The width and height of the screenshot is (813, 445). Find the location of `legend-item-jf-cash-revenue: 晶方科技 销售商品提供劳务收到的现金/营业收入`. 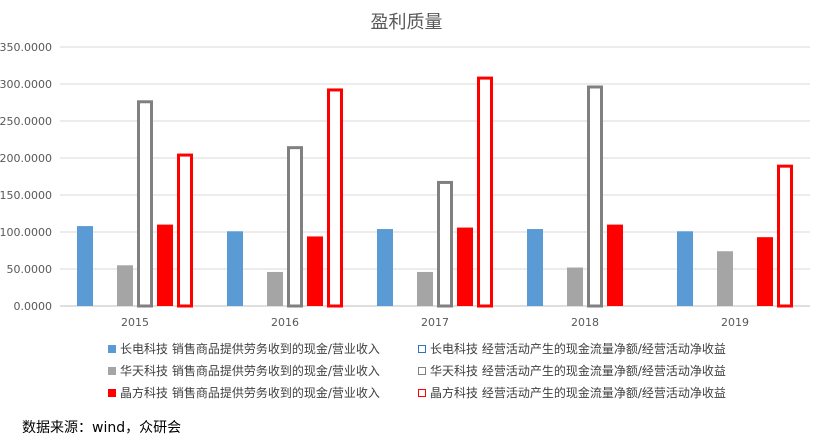

legend-item-jf-cash-revenue: 晶方科技 销售商品提供劳务收到的现金/营业收入 is located at coordinates (244, 392).